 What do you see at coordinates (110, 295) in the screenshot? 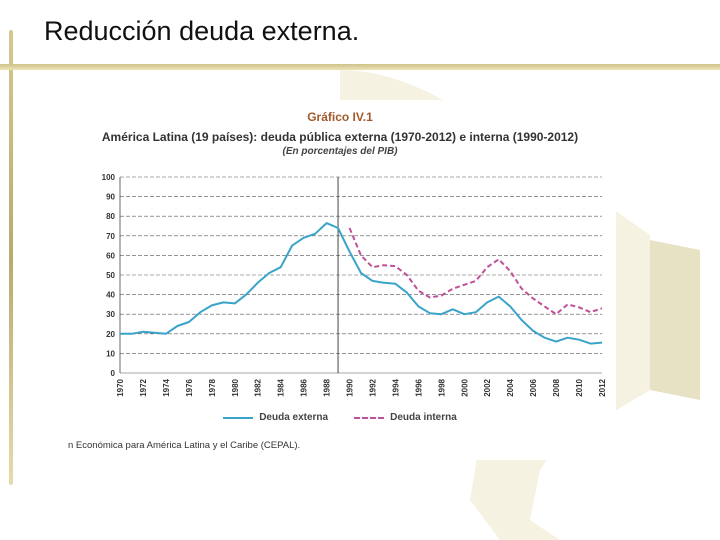
I see `y-tick-label: 40` at bounding box center [110, 295].